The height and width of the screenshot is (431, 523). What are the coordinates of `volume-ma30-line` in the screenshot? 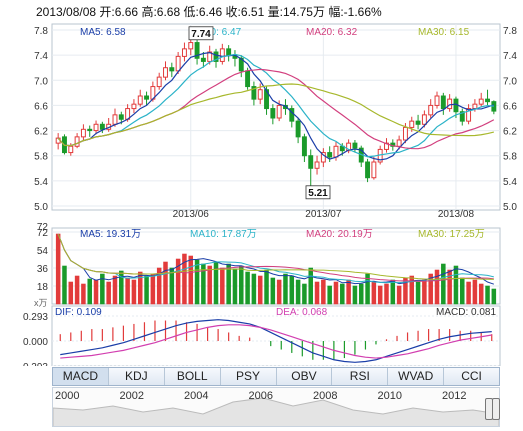 It's located at (275, 256).